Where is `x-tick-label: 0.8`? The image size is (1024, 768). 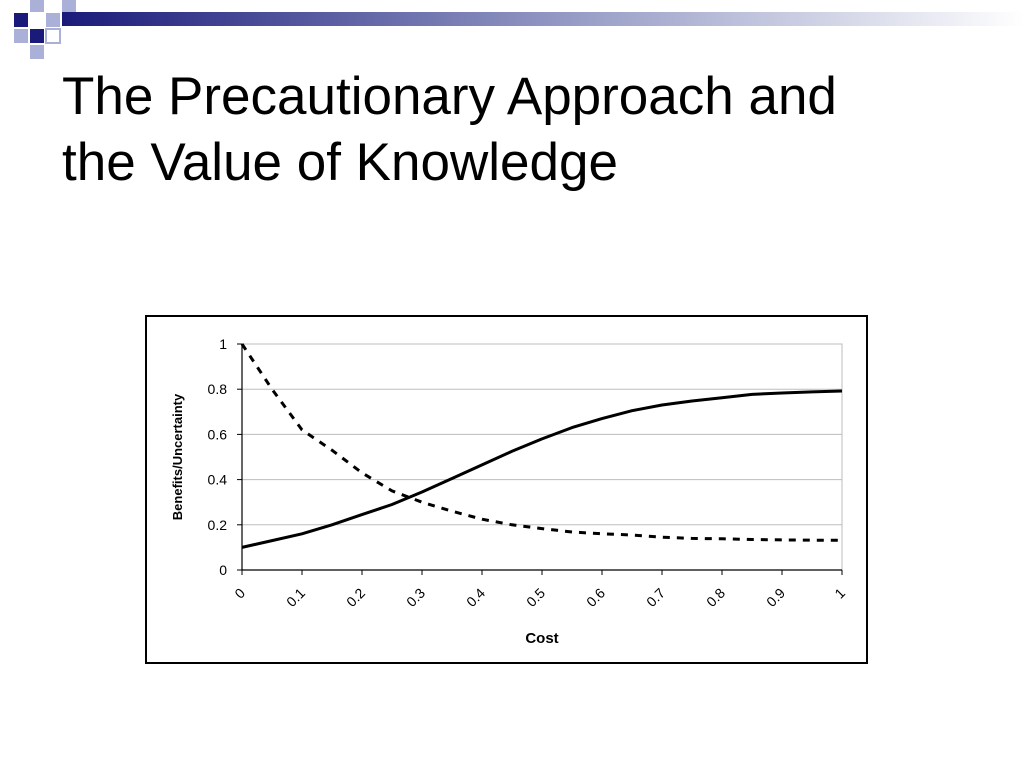
x-tick-label: 0.8 is located at coordinates (715, 597).